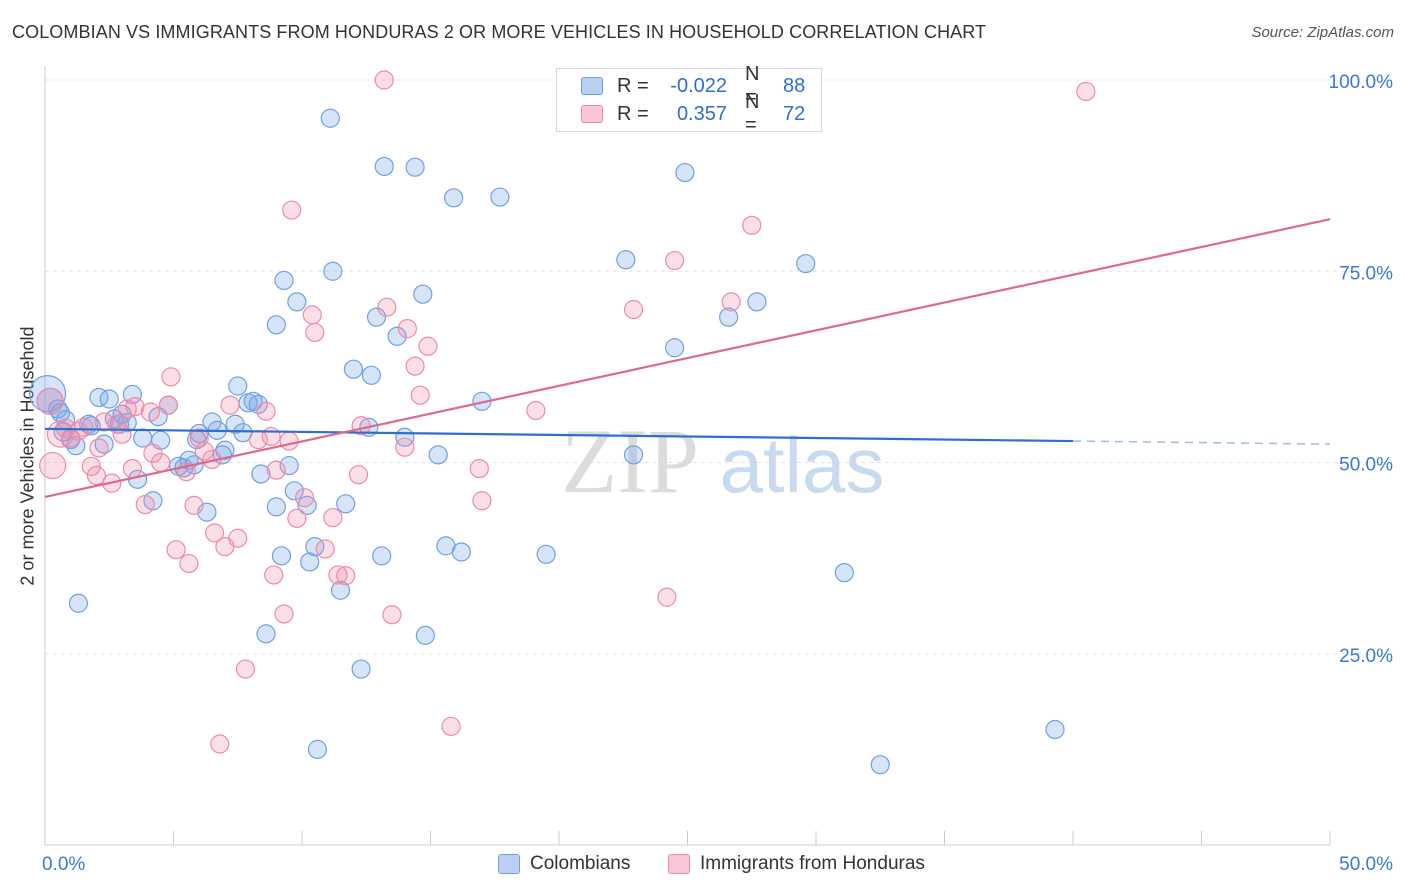 This screenshot has height=892, width=1406. I want to click on legend-row-honduras: R = 0.357 N = 72, so click(693, 113).